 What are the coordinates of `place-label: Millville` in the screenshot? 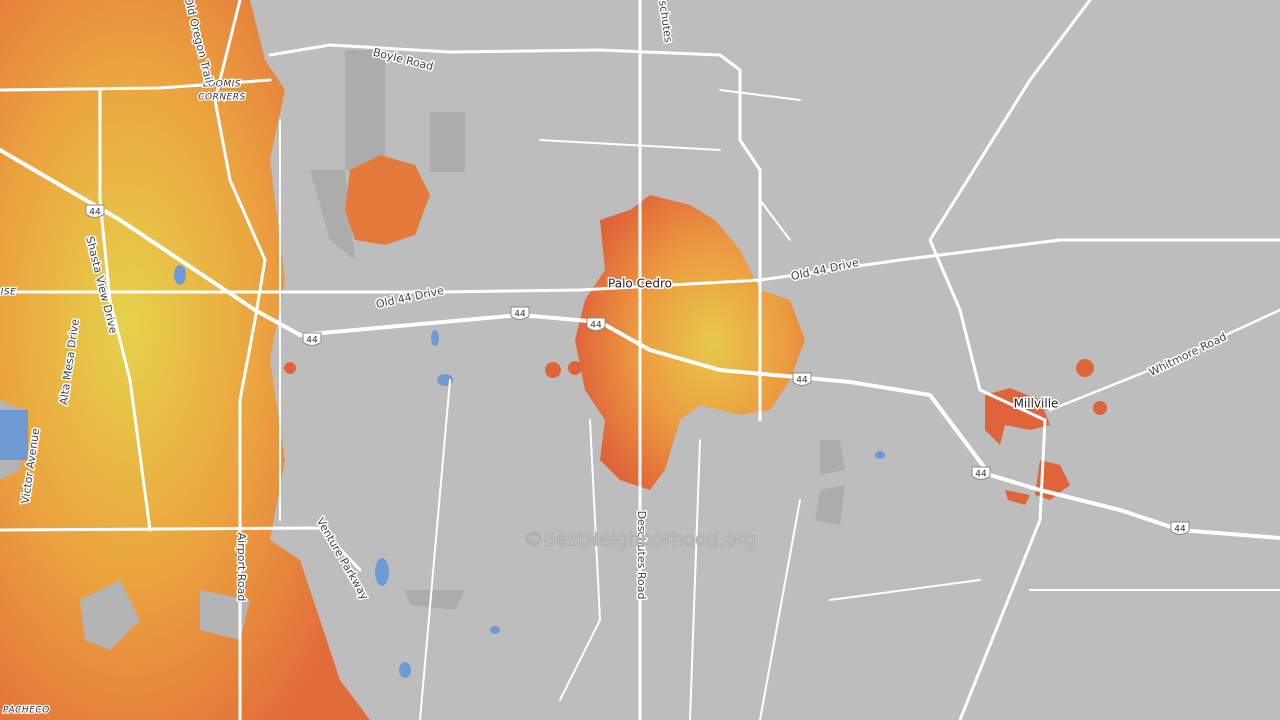 It's located at (1036, 403).